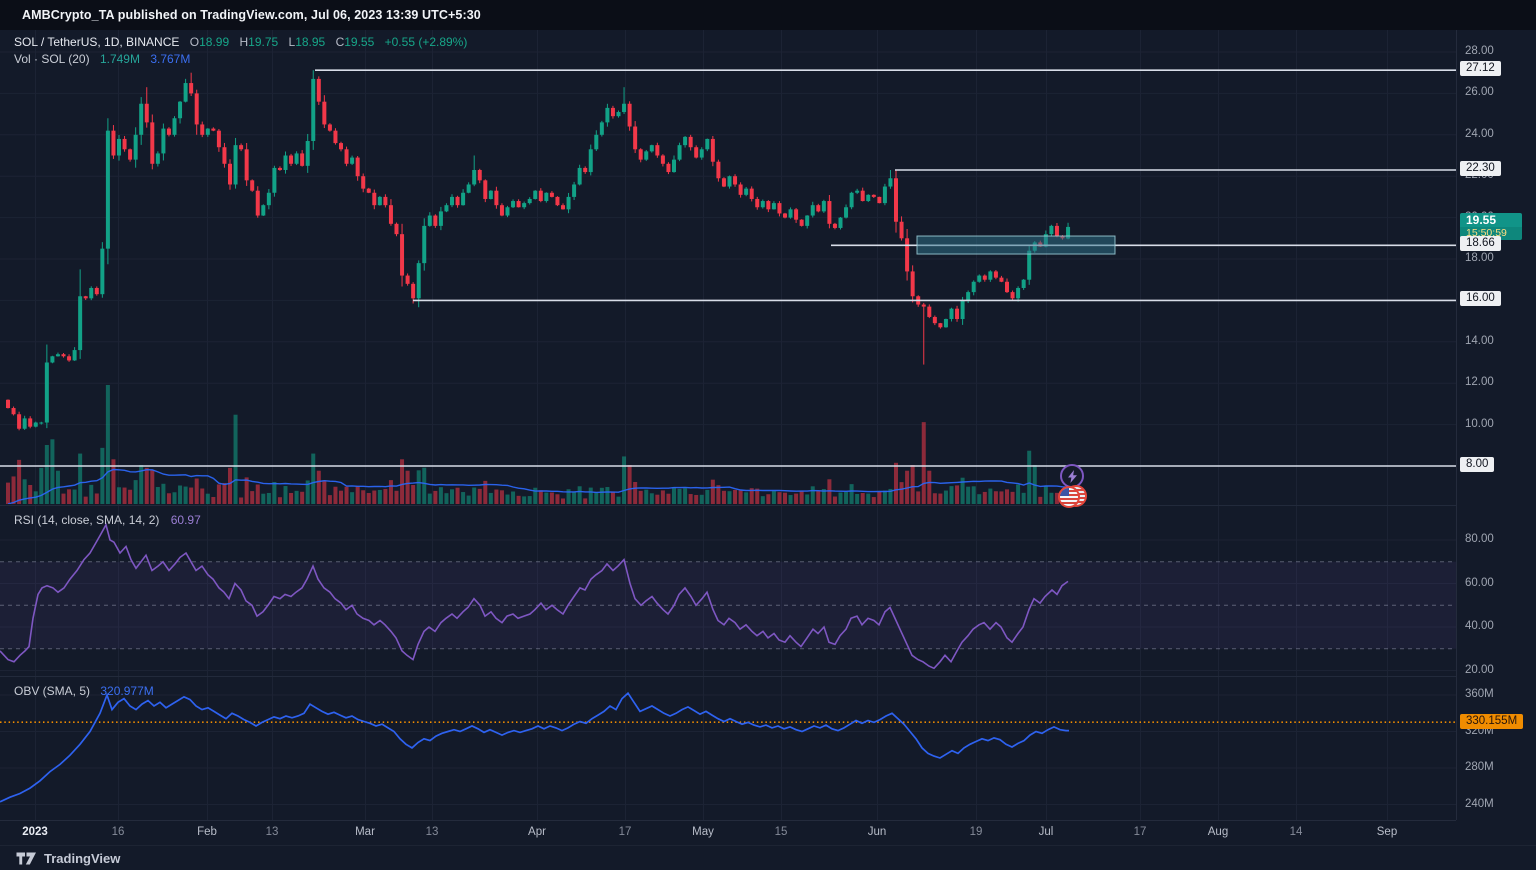  I want to click on tradingview-logo-icon, so click(26, 858).